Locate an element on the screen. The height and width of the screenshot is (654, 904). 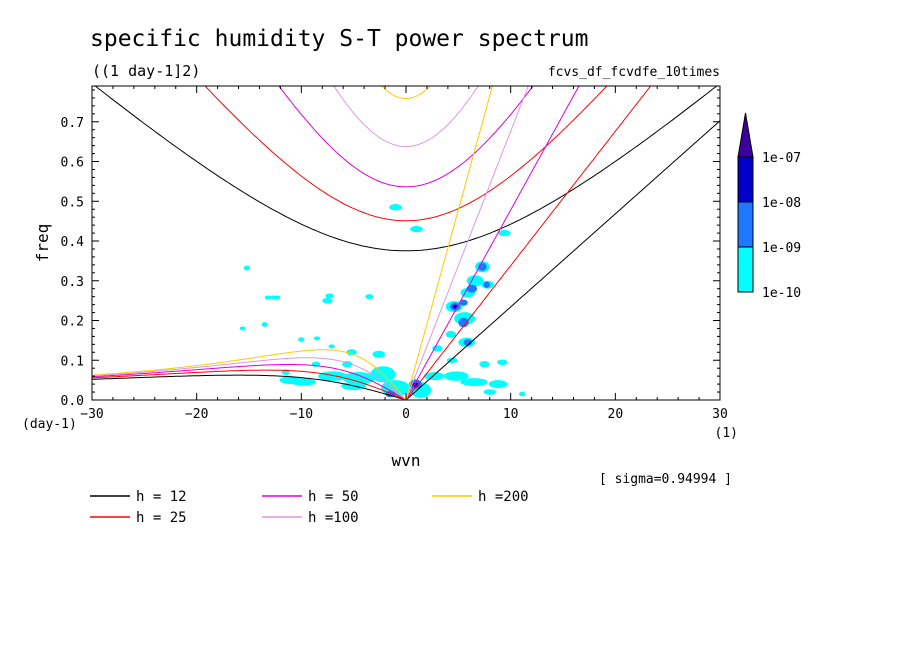
x-axis-label: wvn is located at coordinates (406, 460).